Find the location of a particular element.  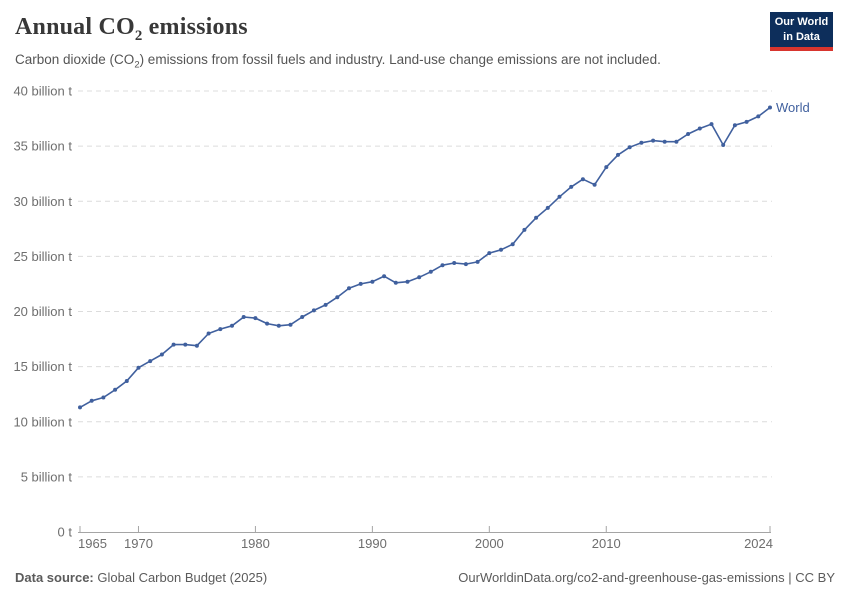

data-source-note: Data source: Global Carbon Budget (2025) is located at coordinates (141, 577).